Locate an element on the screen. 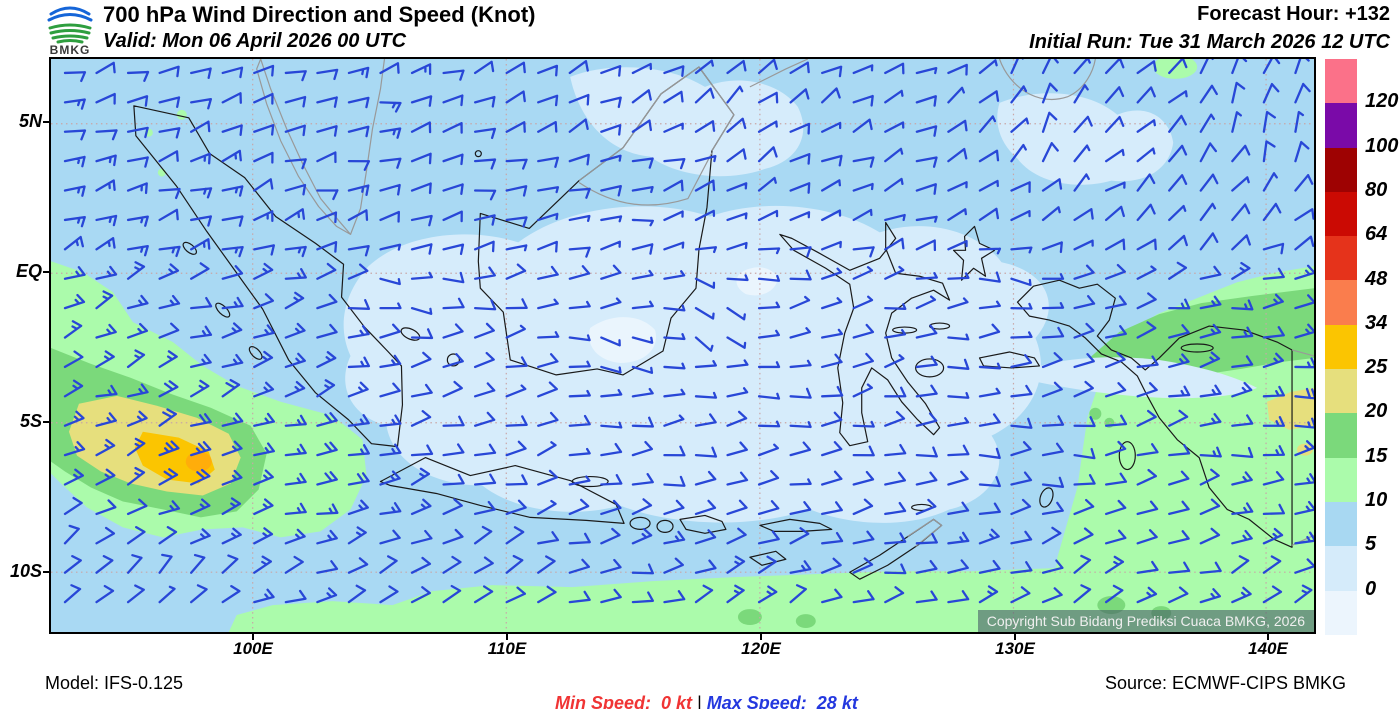 This screenshot has height=709, width=1400. model-label: Model: IFS-0.125 is located at coordinates (114, 683).